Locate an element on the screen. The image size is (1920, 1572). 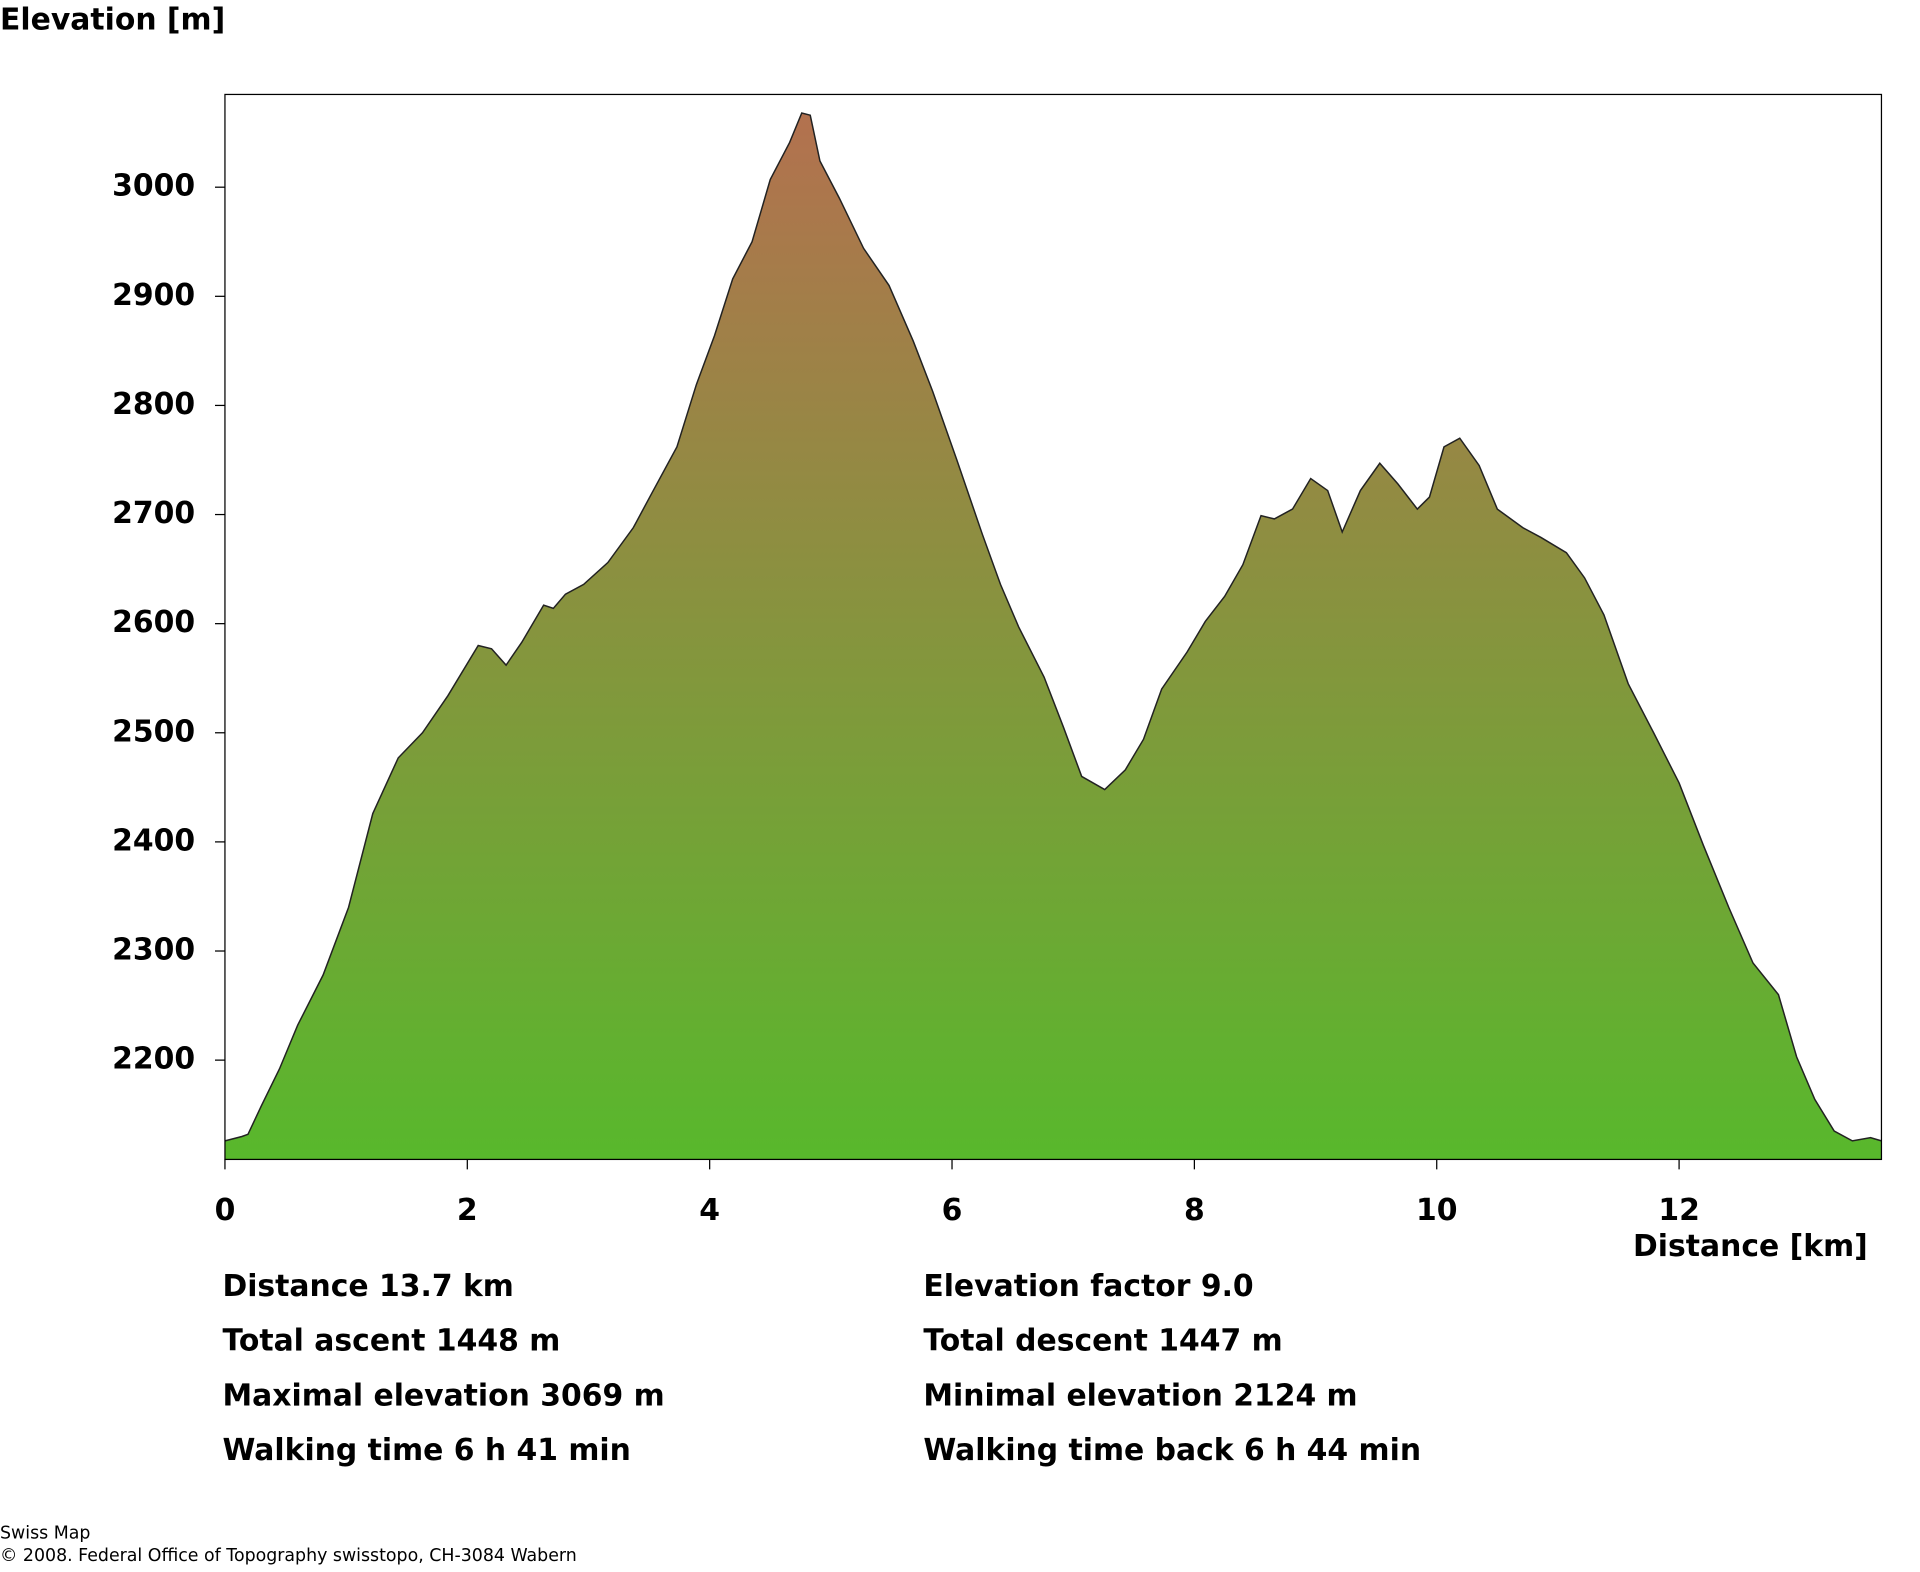
y-tick-label: 2200 is located at coordinates (153, 1059).